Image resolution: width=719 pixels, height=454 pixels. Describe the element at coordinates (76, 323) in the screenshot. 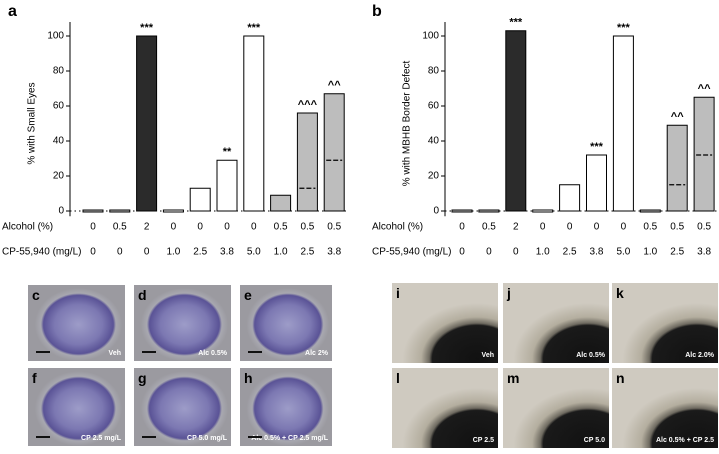

I see `micrograph: c Veh` at that location.